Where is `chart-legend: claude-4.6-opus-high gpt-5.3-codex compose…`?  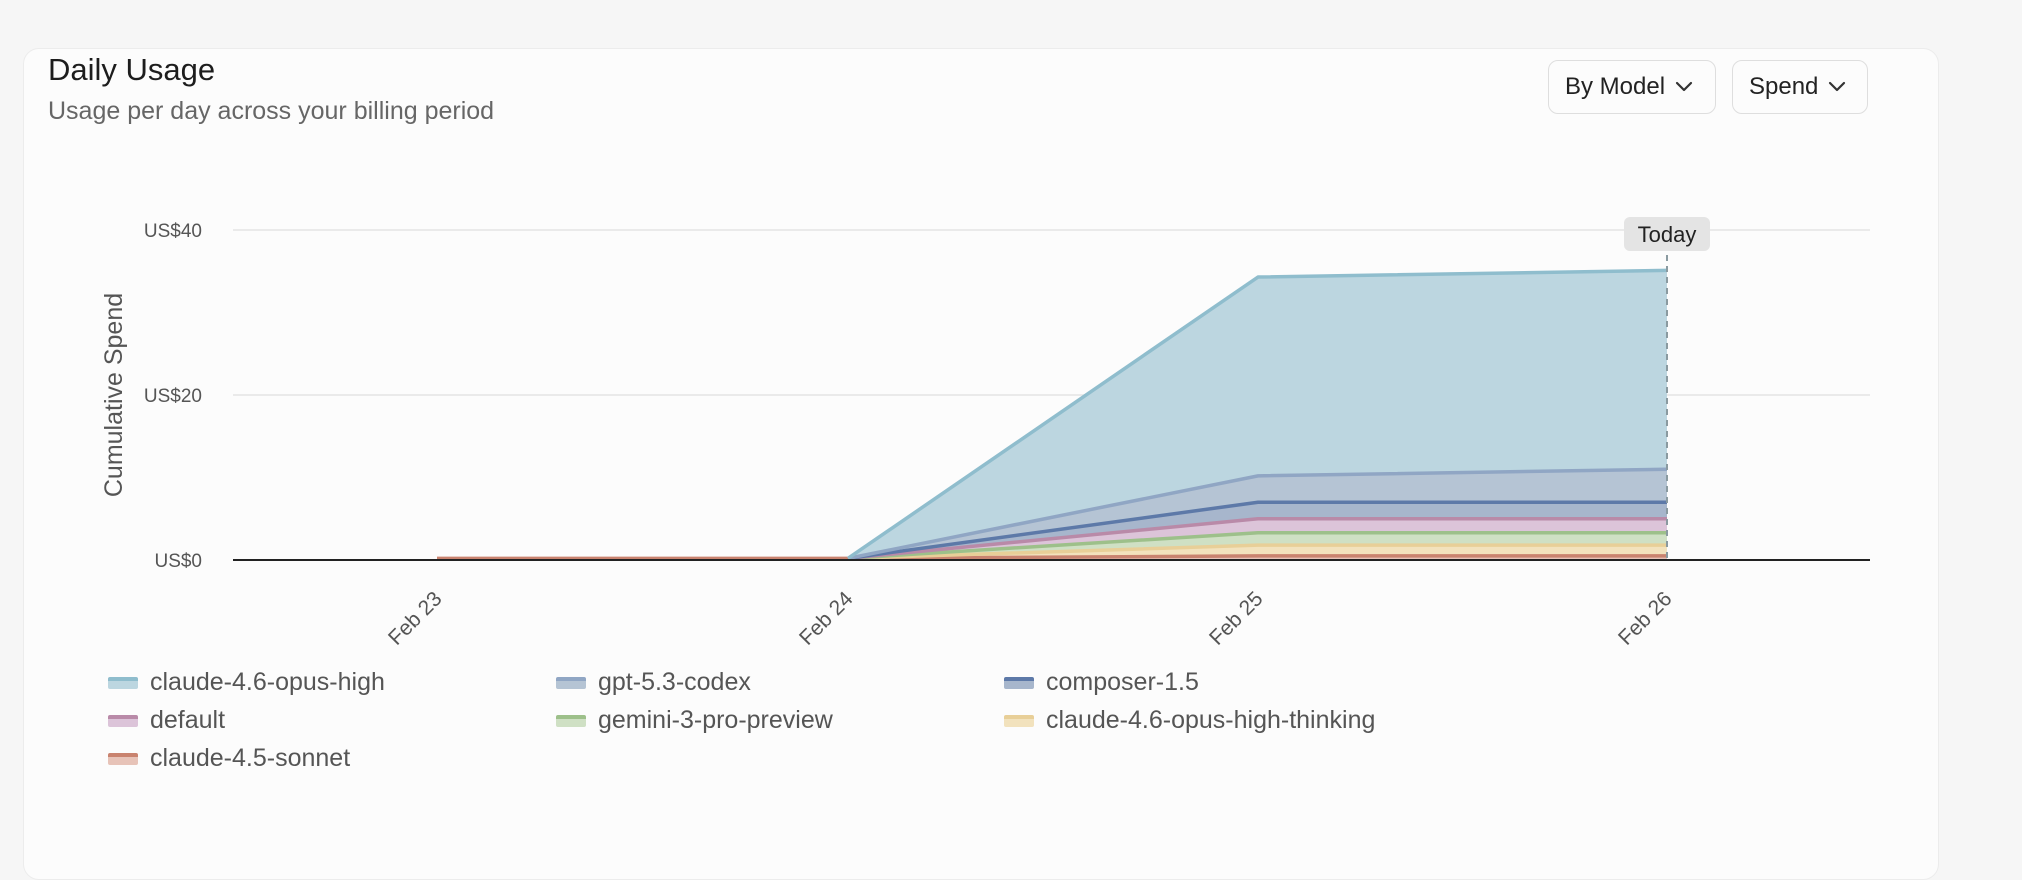
chart-legend: claude-4.6-opus-high gpt-5.3-codex compose… is located at coordinates (834, 730).